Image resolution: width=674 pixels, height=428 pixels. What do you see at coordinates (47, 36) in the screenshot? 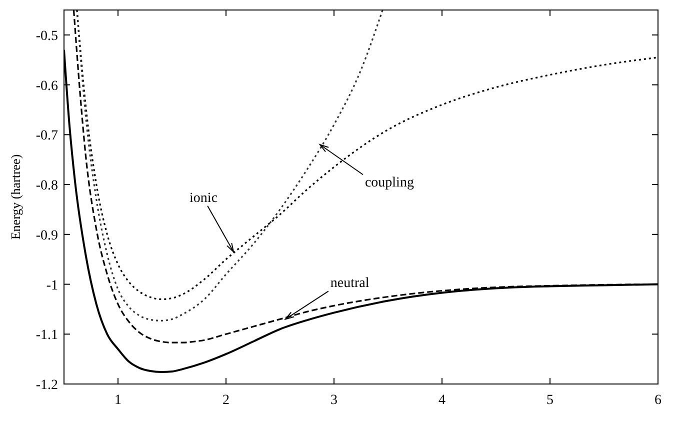
I see `y-tick-label: -0.5` at bounding box center [47, 36].